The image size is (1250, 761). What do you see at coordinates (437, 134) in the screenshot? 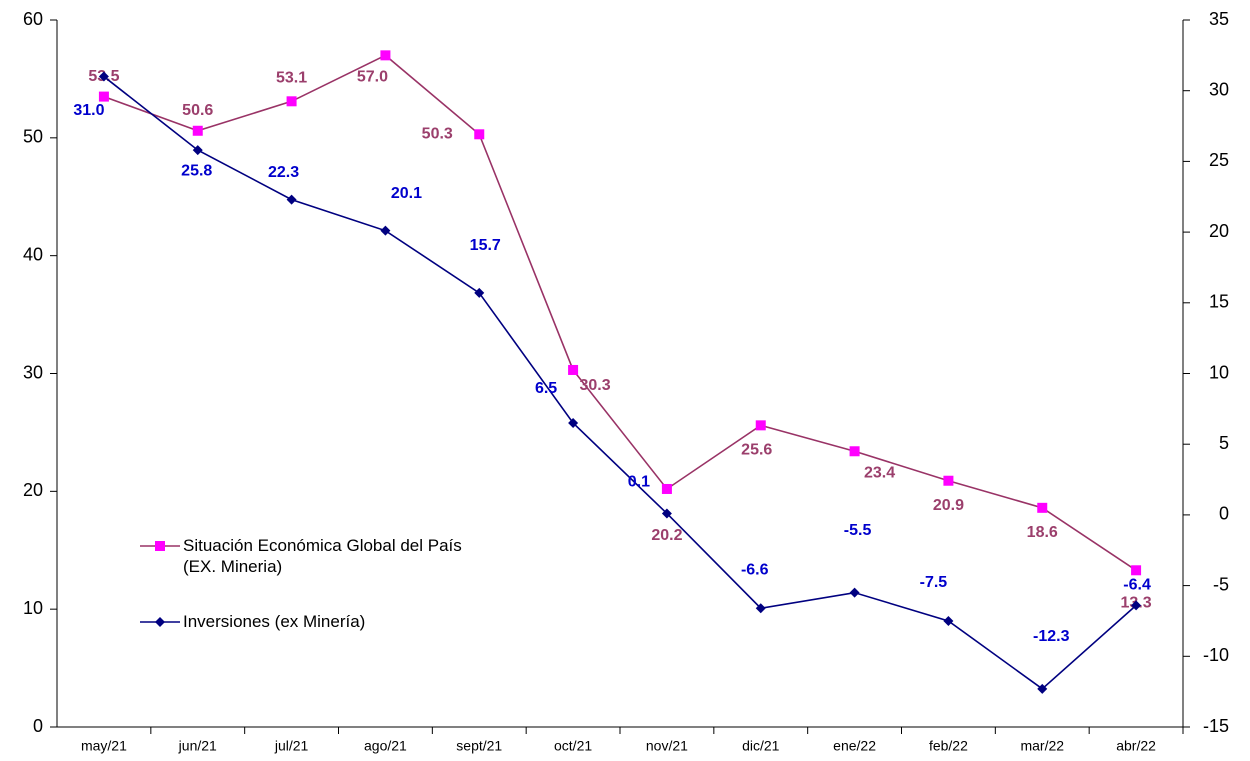
I see `data-label: 50.3` at bounding box center [437, 134].